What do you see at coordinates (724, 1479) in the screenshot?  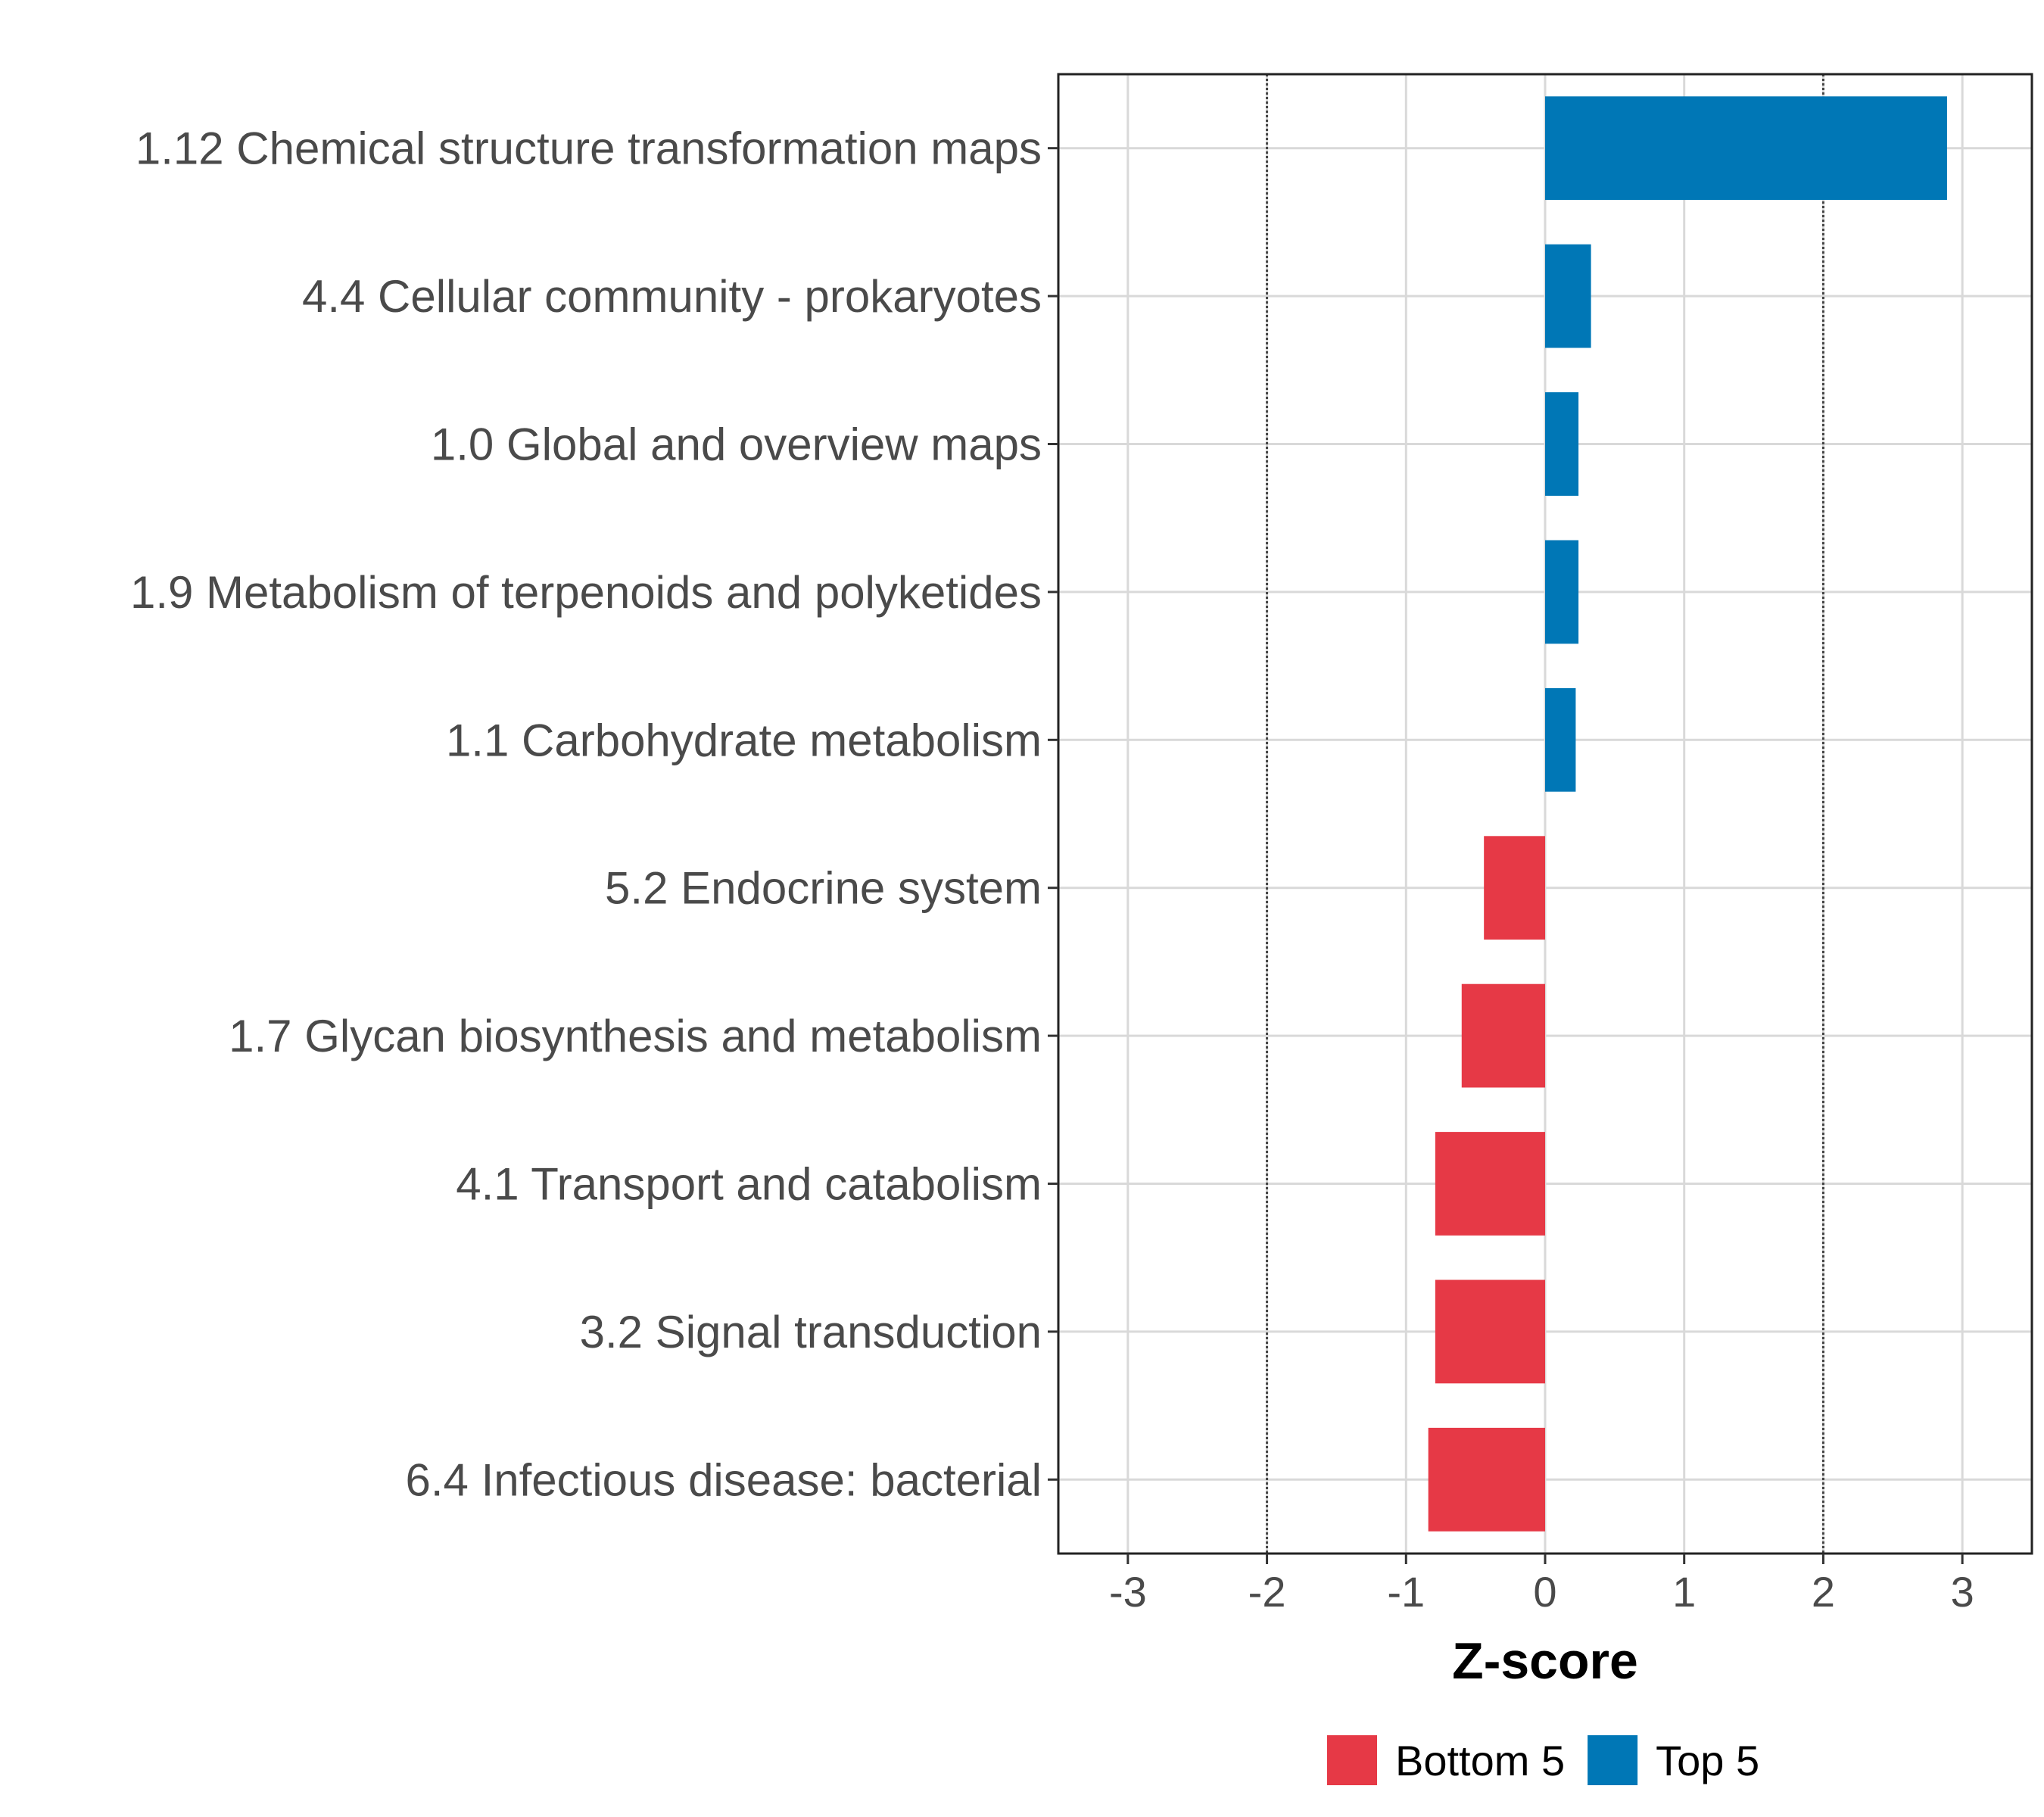 I see `category-label: 6.4 Infectious disease: bacterial` at bounding box center [724, 1479].